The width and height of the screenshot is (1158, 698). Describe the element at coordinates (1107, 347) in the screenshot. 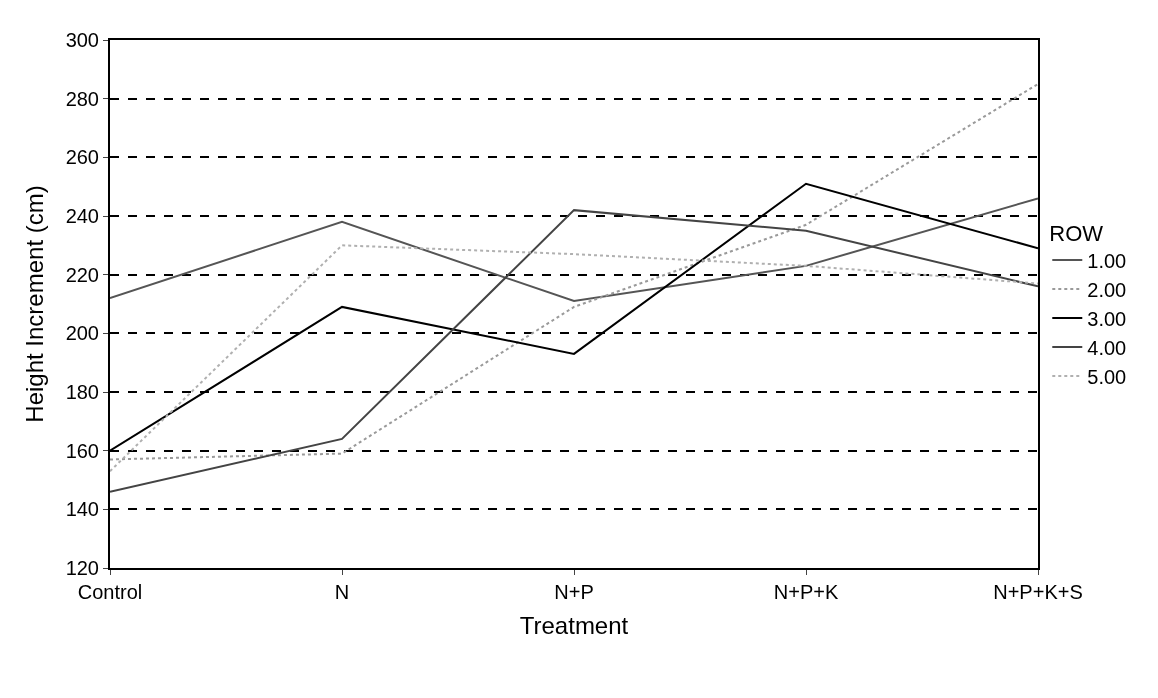

I see `legend-label: 4.00` at that location.